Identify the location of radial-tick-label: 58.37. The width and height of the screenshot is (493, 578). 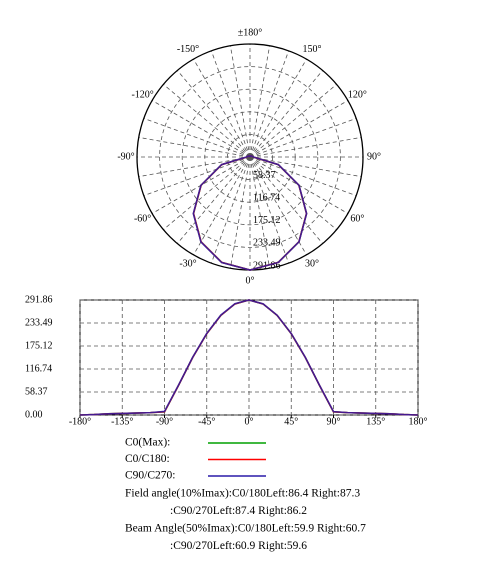
(264, 175).